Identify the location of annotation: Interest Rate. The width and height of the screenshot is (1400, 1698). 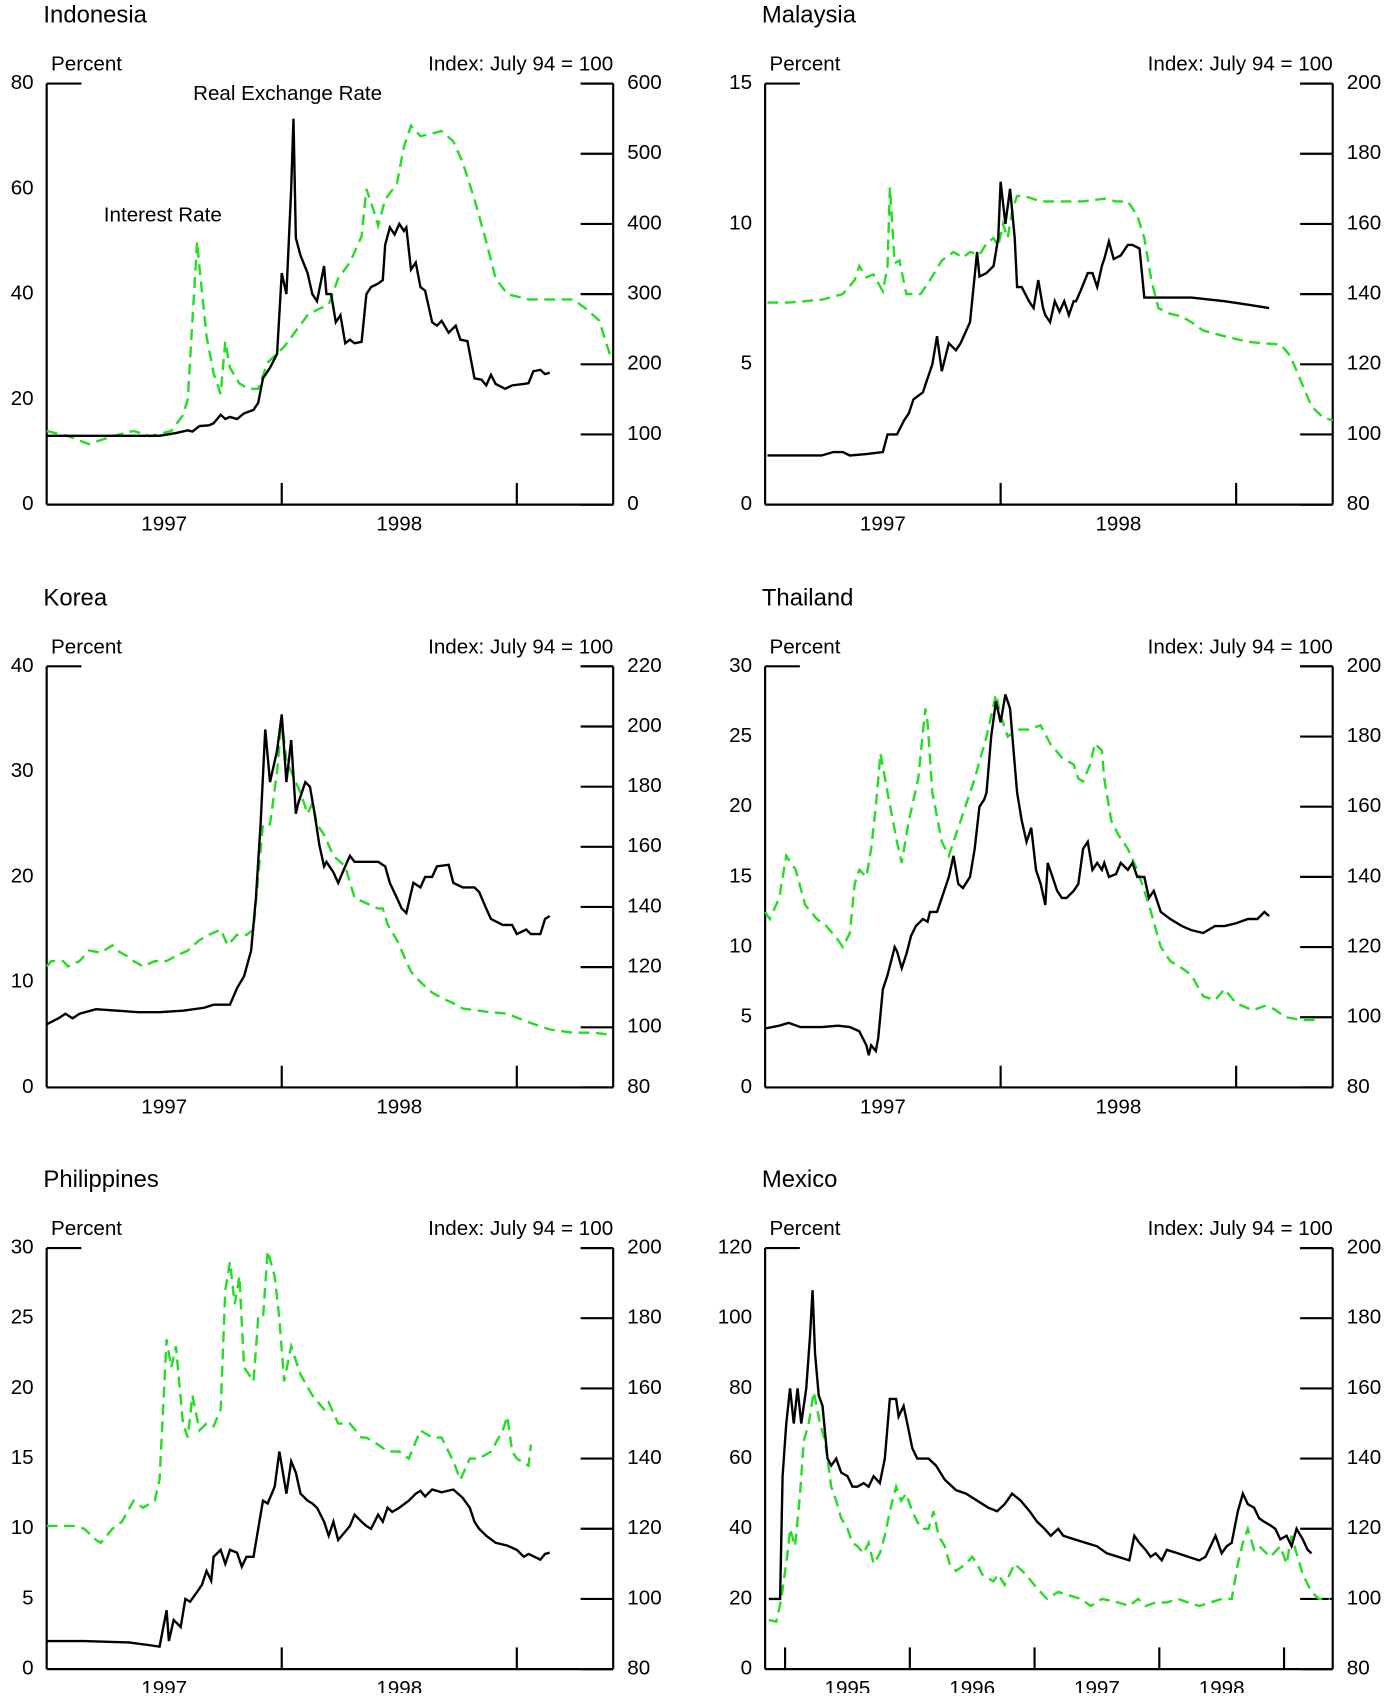
(163, 214).